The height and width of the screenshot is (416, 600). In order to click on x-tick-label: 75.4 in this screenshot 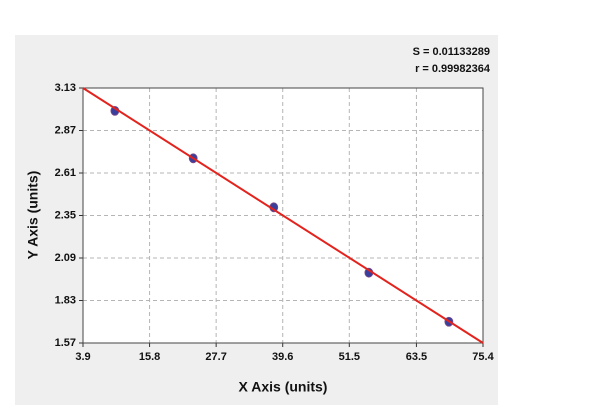, I will do `click(483, 357)`.